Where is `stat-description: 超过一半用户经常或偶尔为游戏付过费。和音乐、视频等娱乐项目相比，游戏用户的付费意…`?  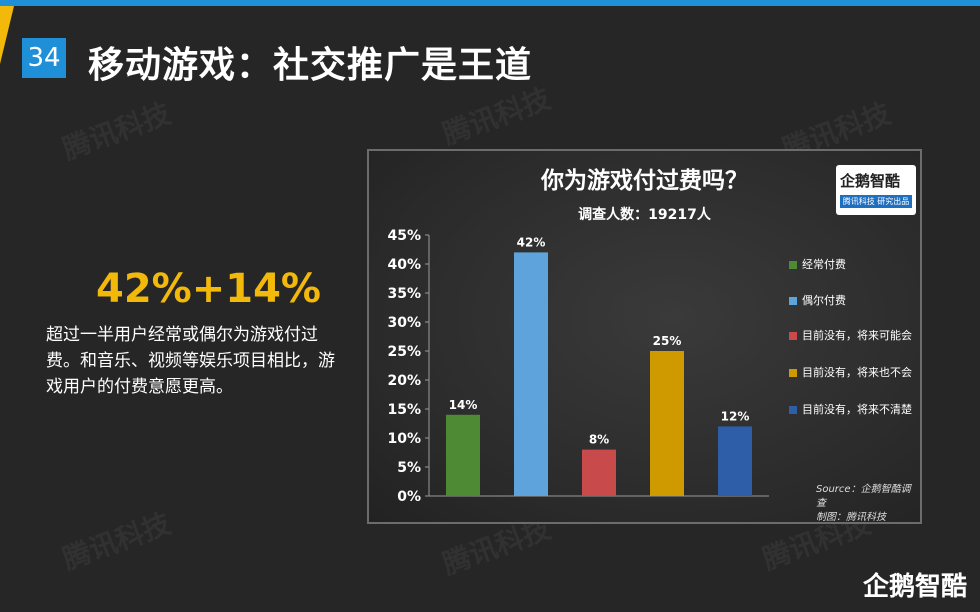 stat-description: 超过一半用户经常或偶尔为游戏付过费。和音乐、视频等娱乐项目相比，游戏用户的付费意… is located at coordinates (190, 361).